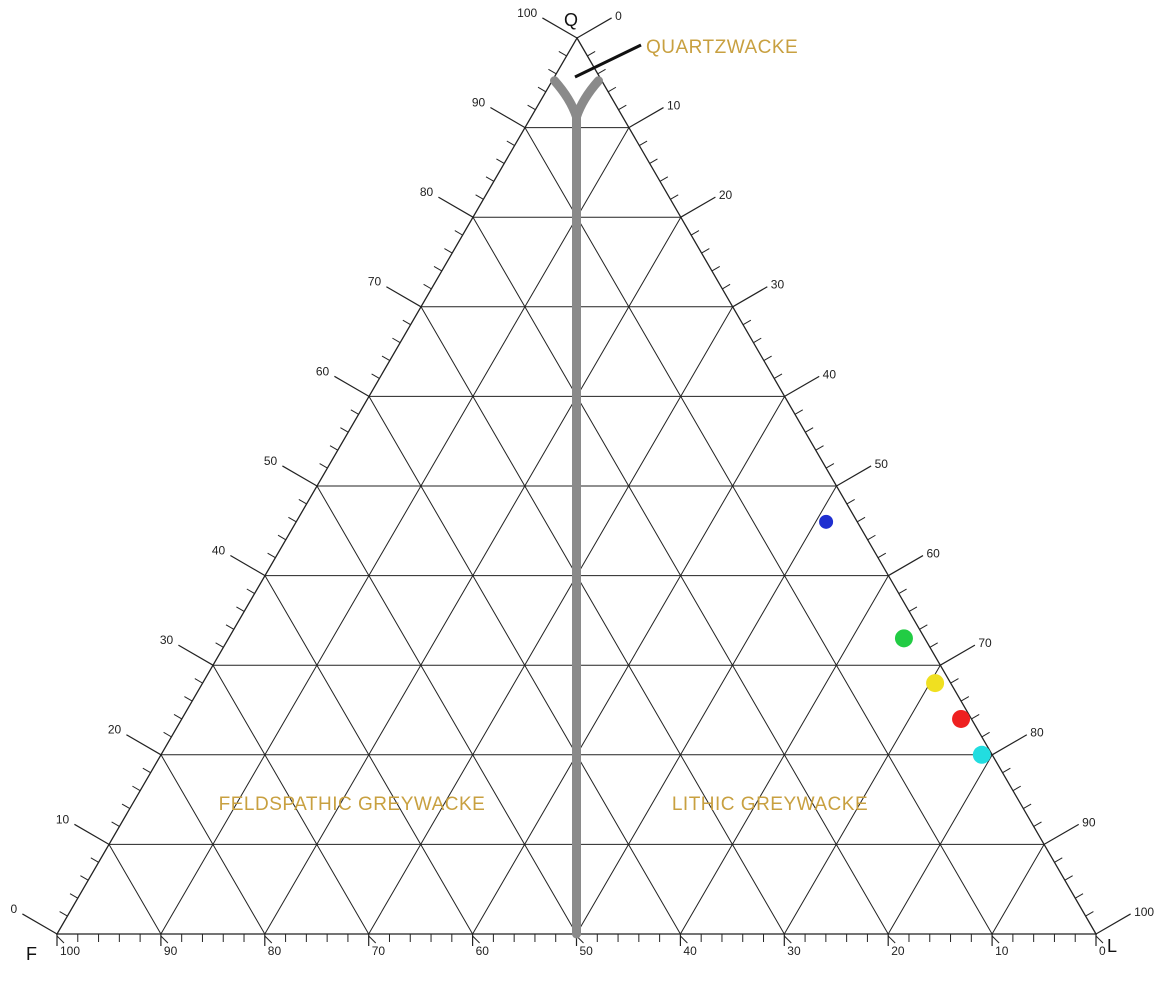 The width and height of the screenshot is (1159, 983). Describe the element at coordinates (352, 804) in the screenshot. I see `field-label-feldspathic-greywacke: FELDSPATHIC GREYWACKE` at that location.